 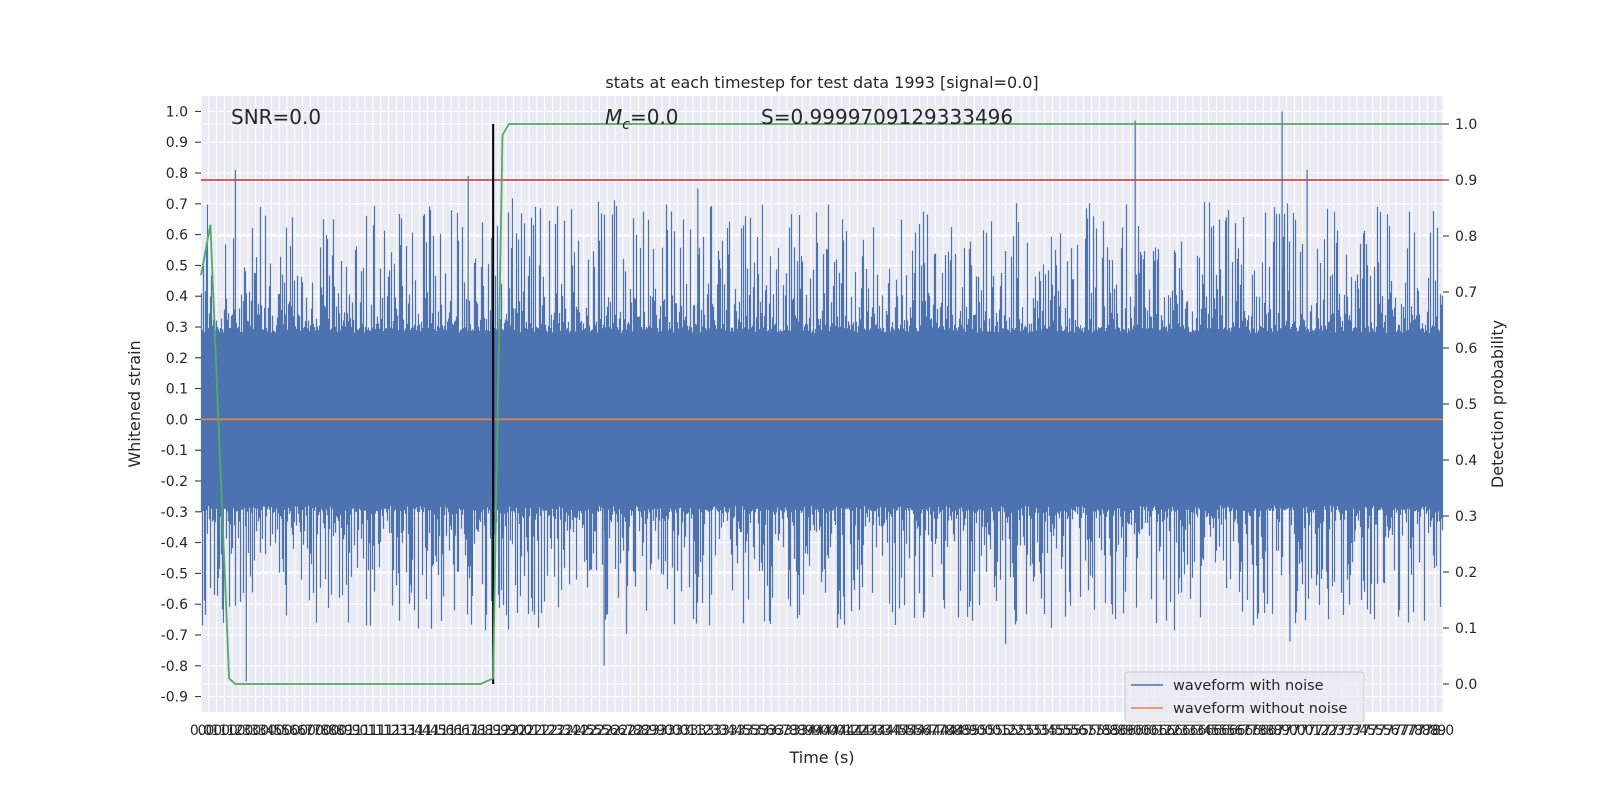 What do you see at coordinates (1279, 731) in the screenshot?
I see `x-tick-label: 6.9` at bounding box center [1279, 731].